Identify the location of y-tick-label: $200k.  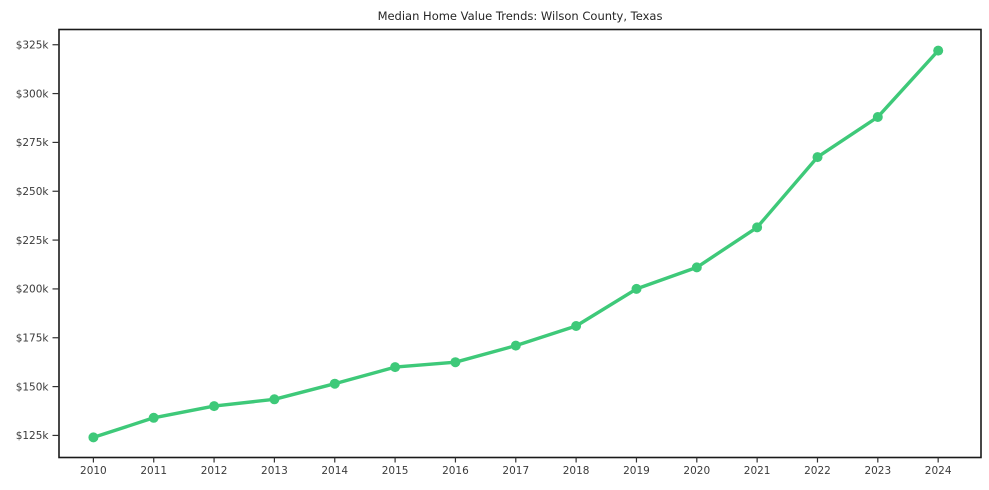
(33, 290).